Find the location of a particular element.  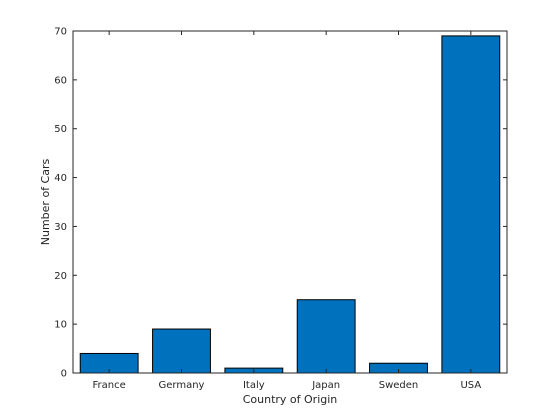

y-axis-label: Number of Cars is located at coordinates (45, 202).